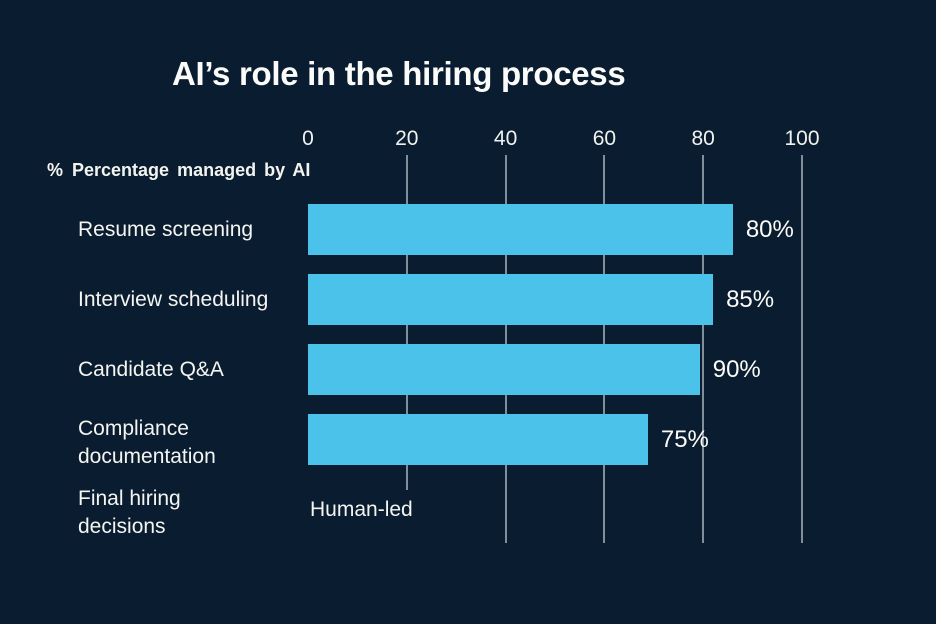  Describe the element at coordinates (361, 509) in the screenshot. I see `human-led-annotation: Human-led` at that location.